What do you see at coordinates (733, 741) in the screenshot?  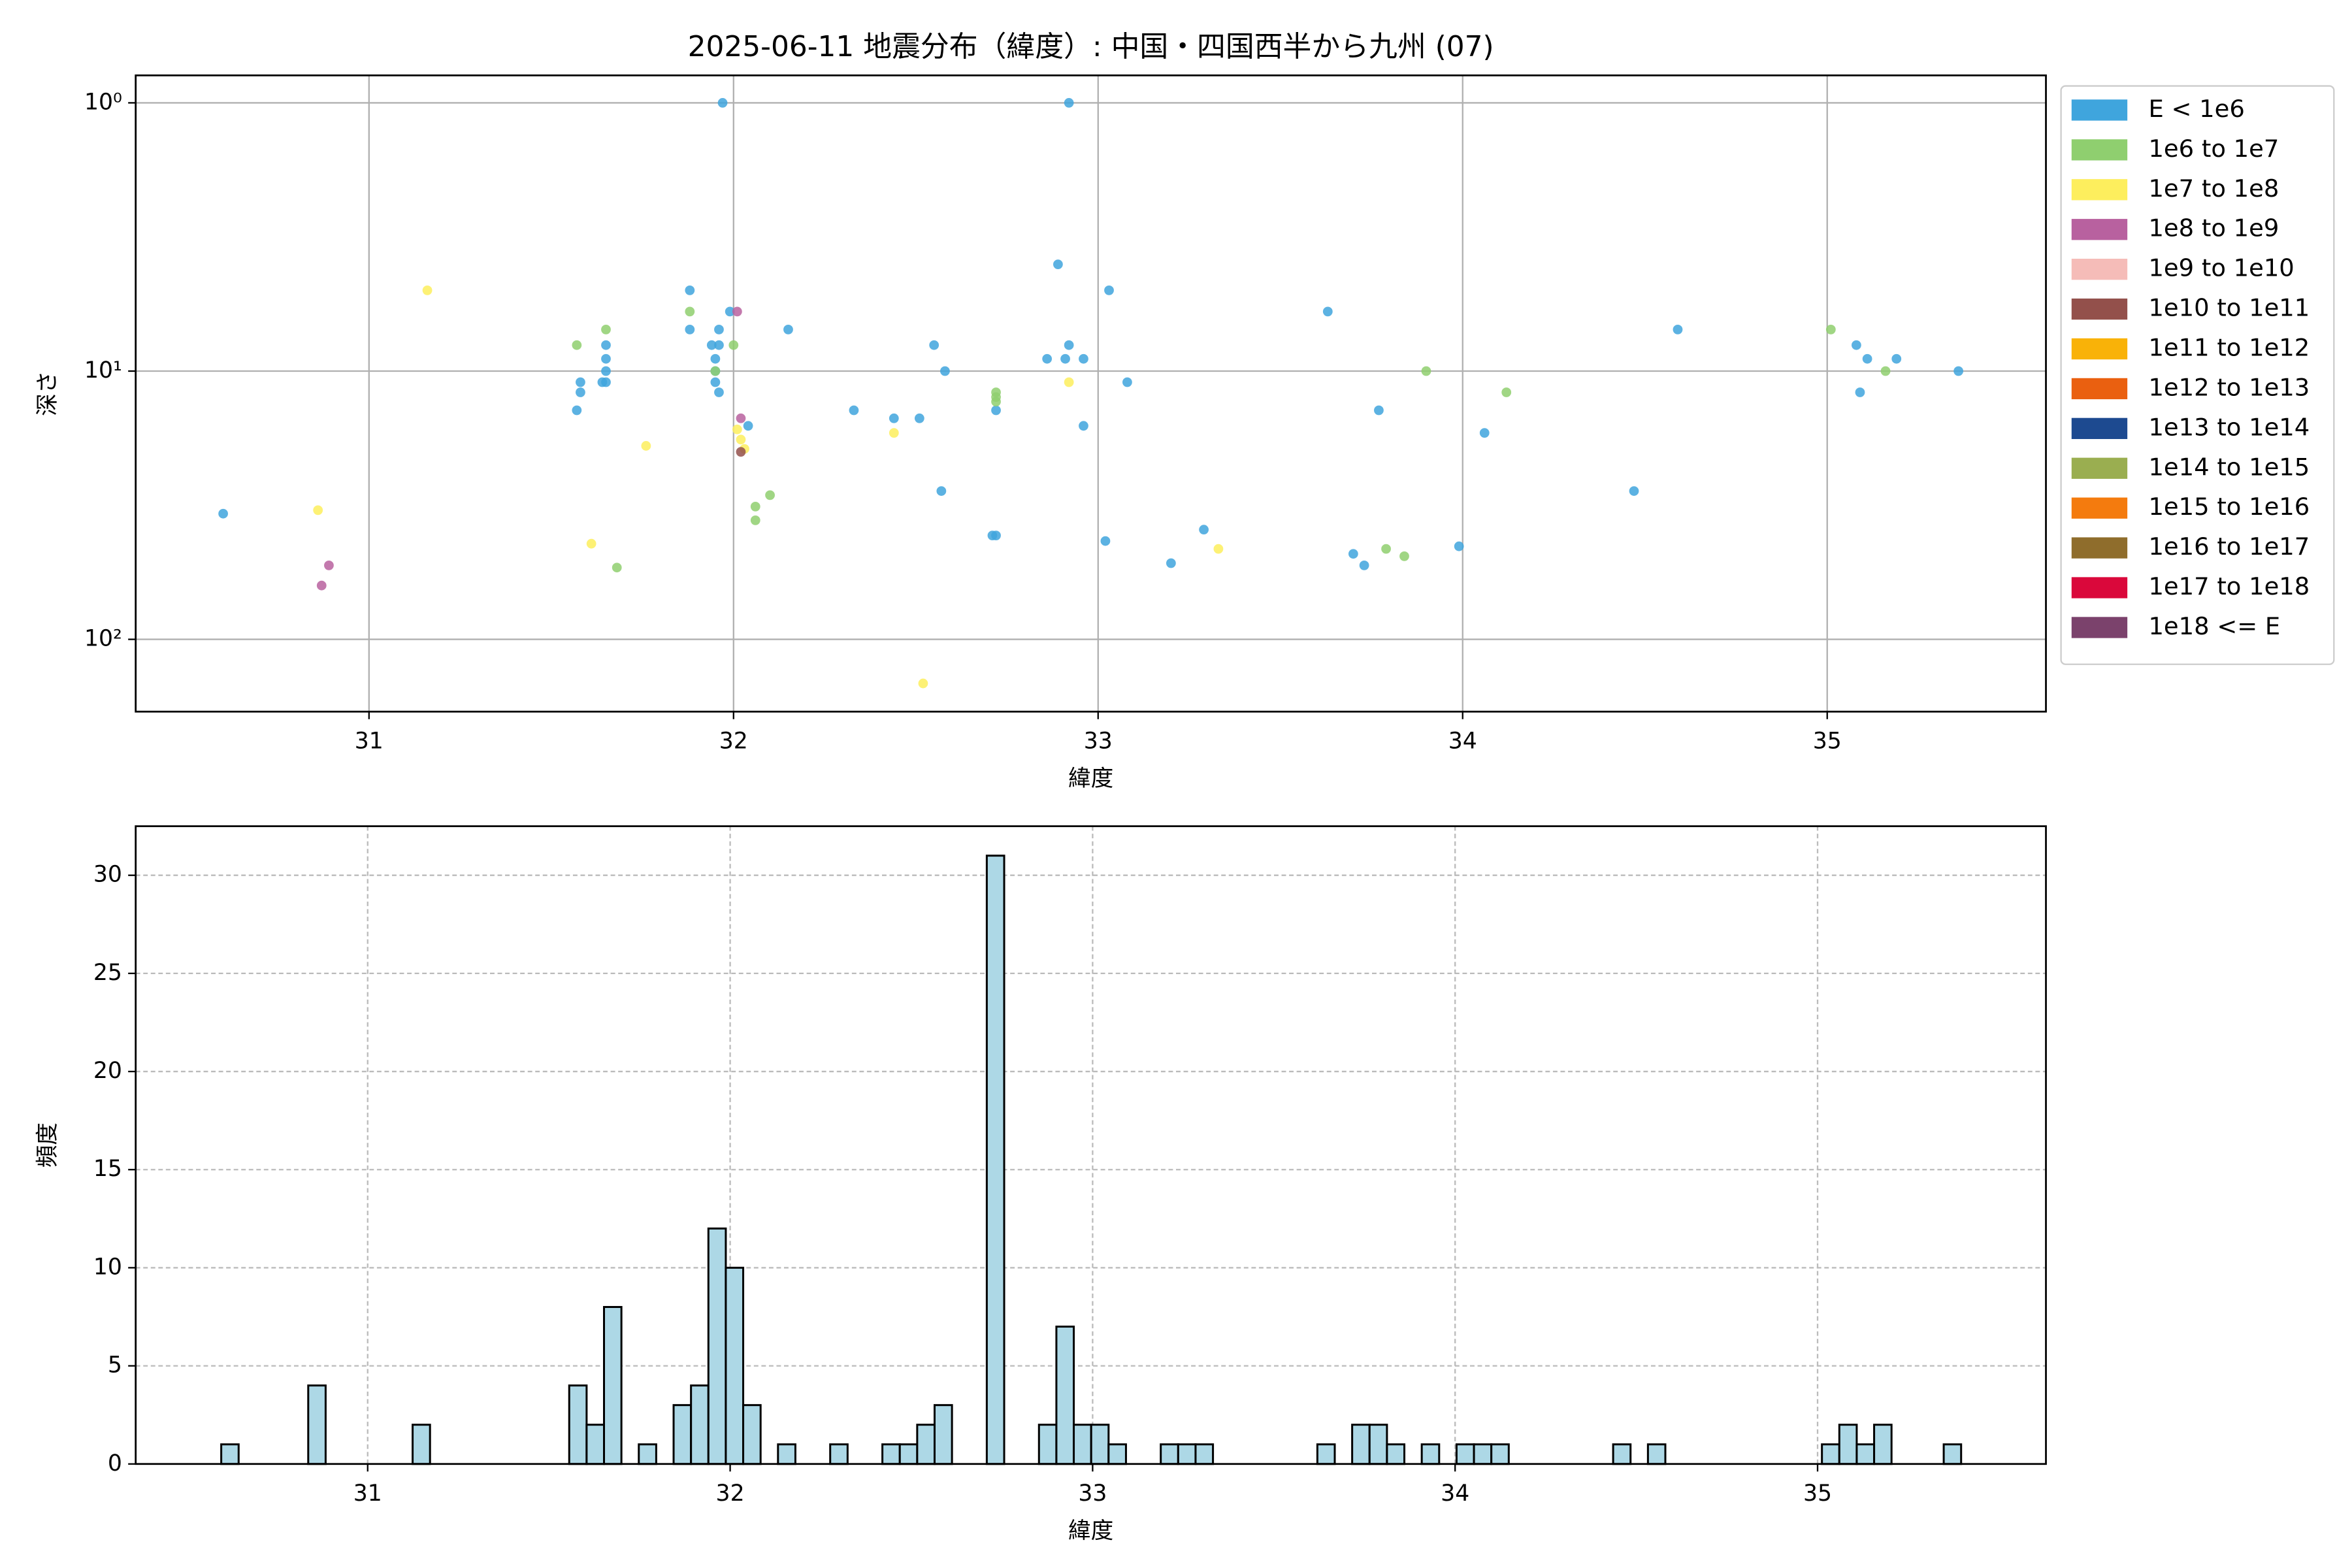 I see `x-tick-label: 32` at bounding box center [733, 741].